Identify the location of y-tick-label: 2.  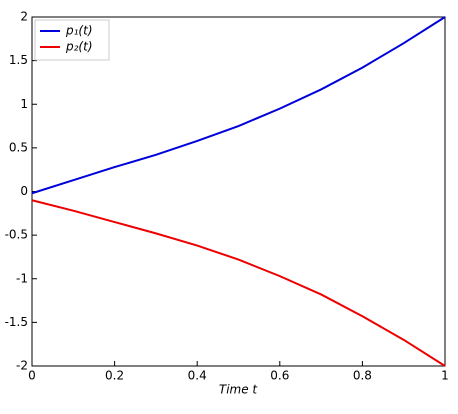
(24, 17).